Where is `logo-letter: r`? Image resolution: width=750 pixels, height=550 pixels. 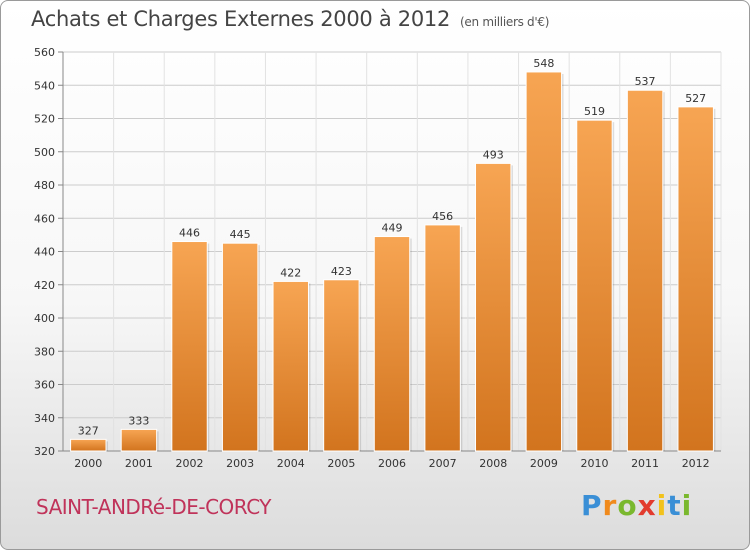
logo-letter: r is located at coordinates (610, 505).